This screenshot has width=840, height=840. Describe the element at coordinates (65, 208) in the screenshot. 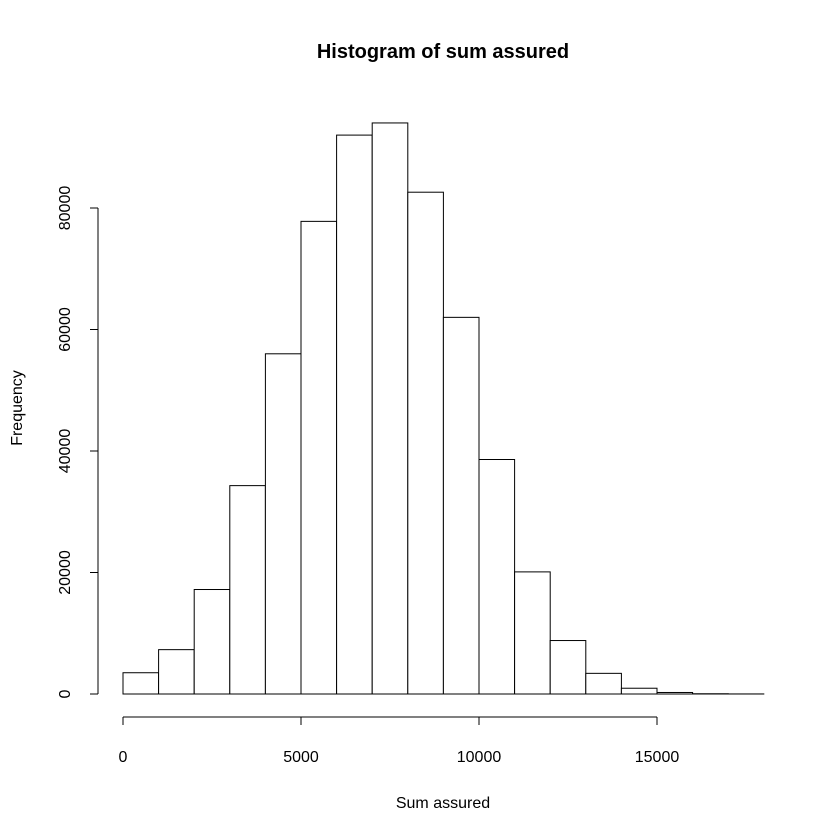

I see `y-tick-label: 80000` at that location.